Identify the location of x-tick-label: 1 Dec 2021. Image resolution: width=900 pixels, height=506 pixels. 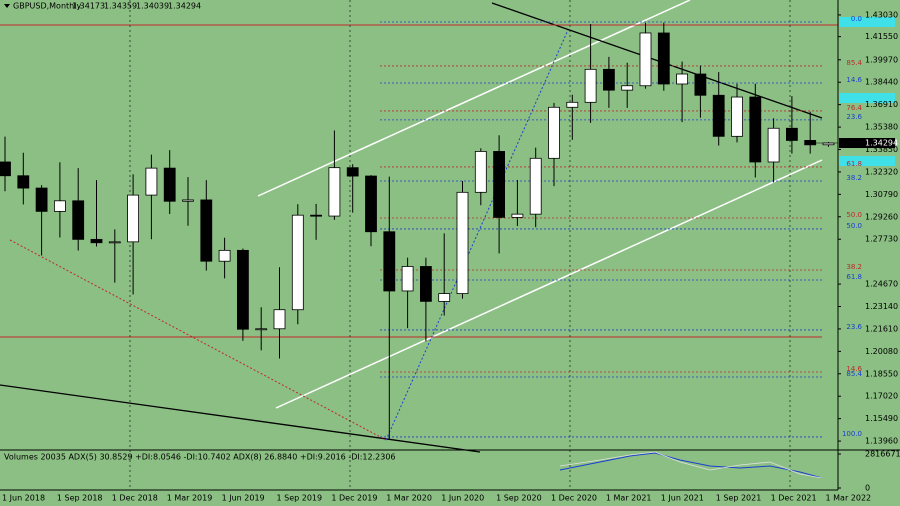
(794, 498).